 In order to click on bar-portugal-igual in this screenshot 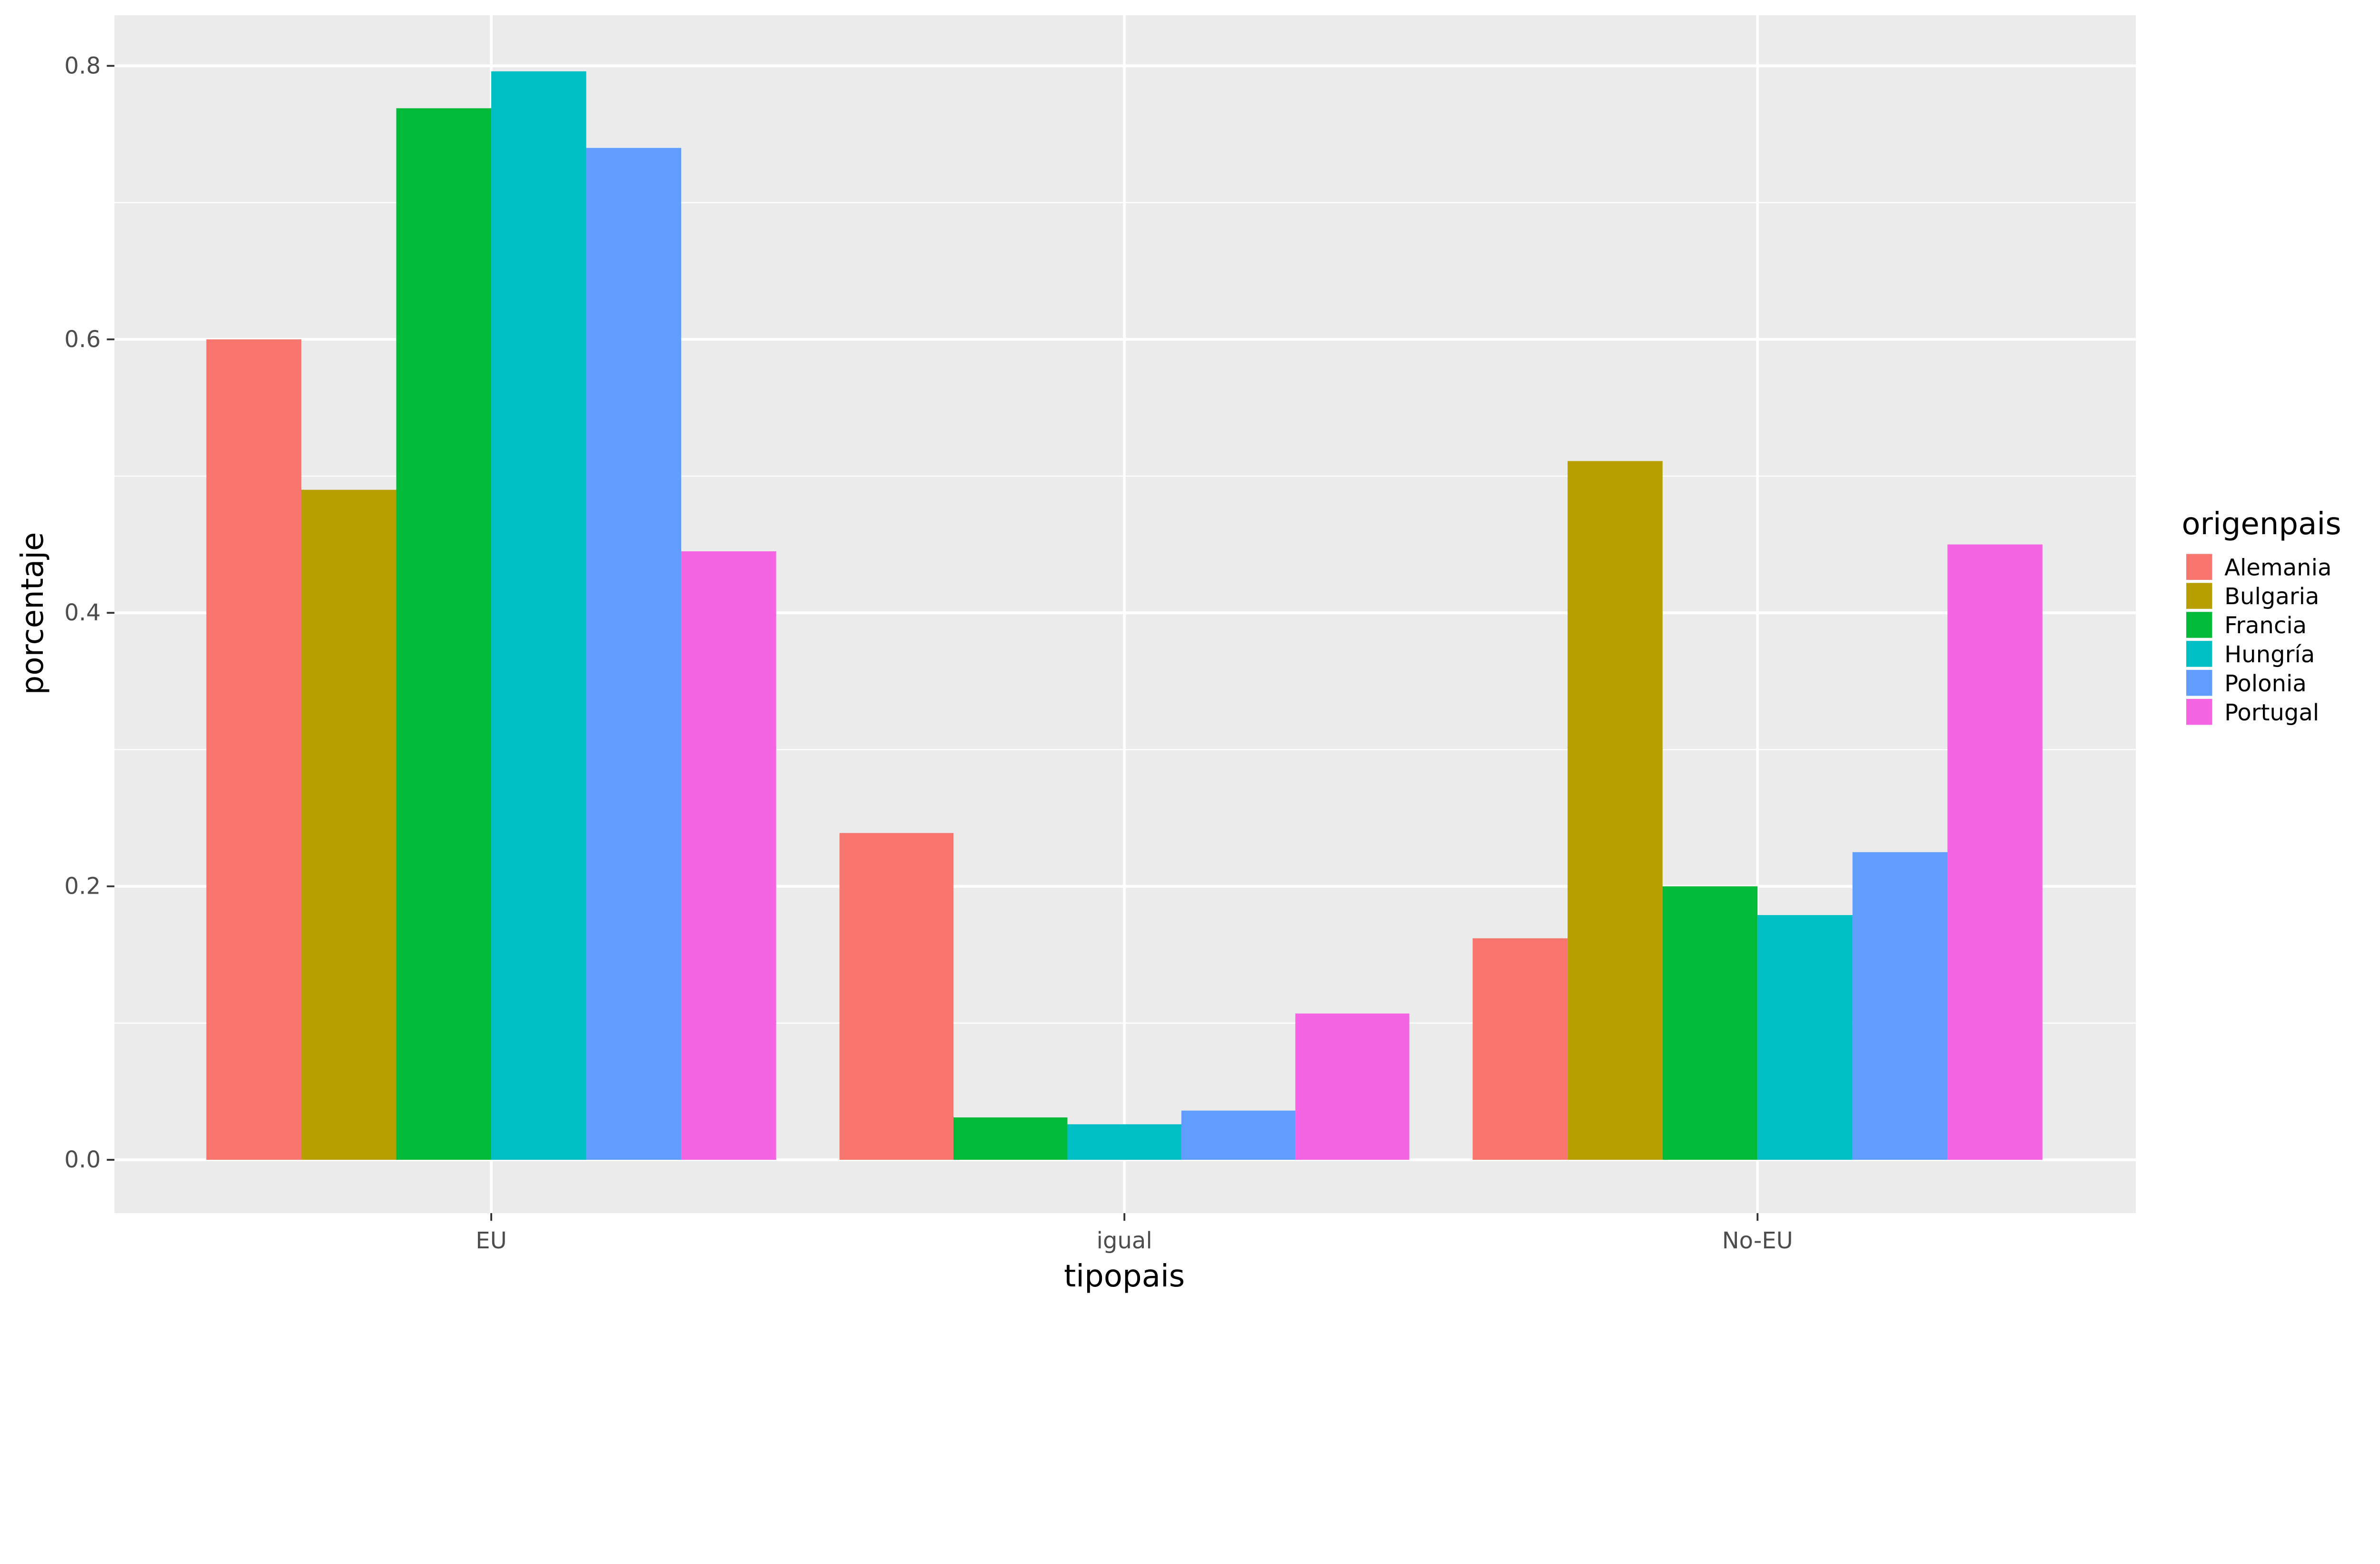, I will do `click(1352, 1087)`.